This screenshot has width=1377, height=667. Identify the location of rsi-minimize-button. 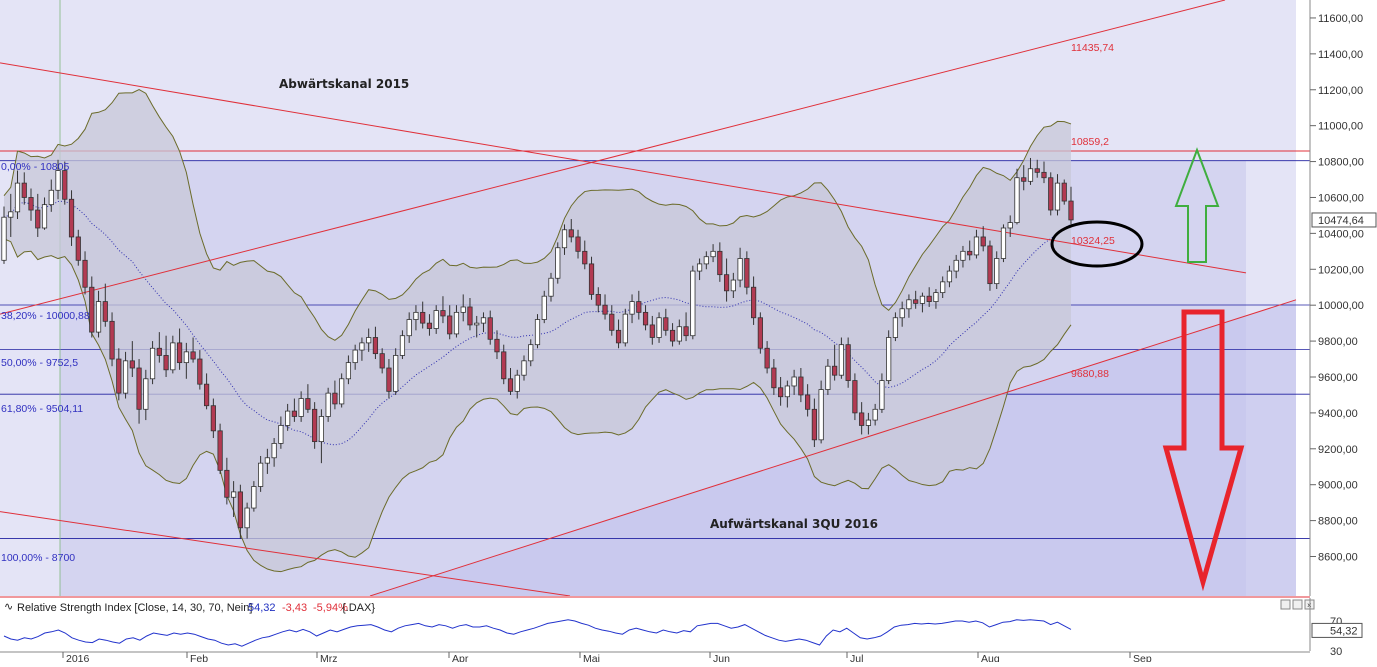
(1285, 604).